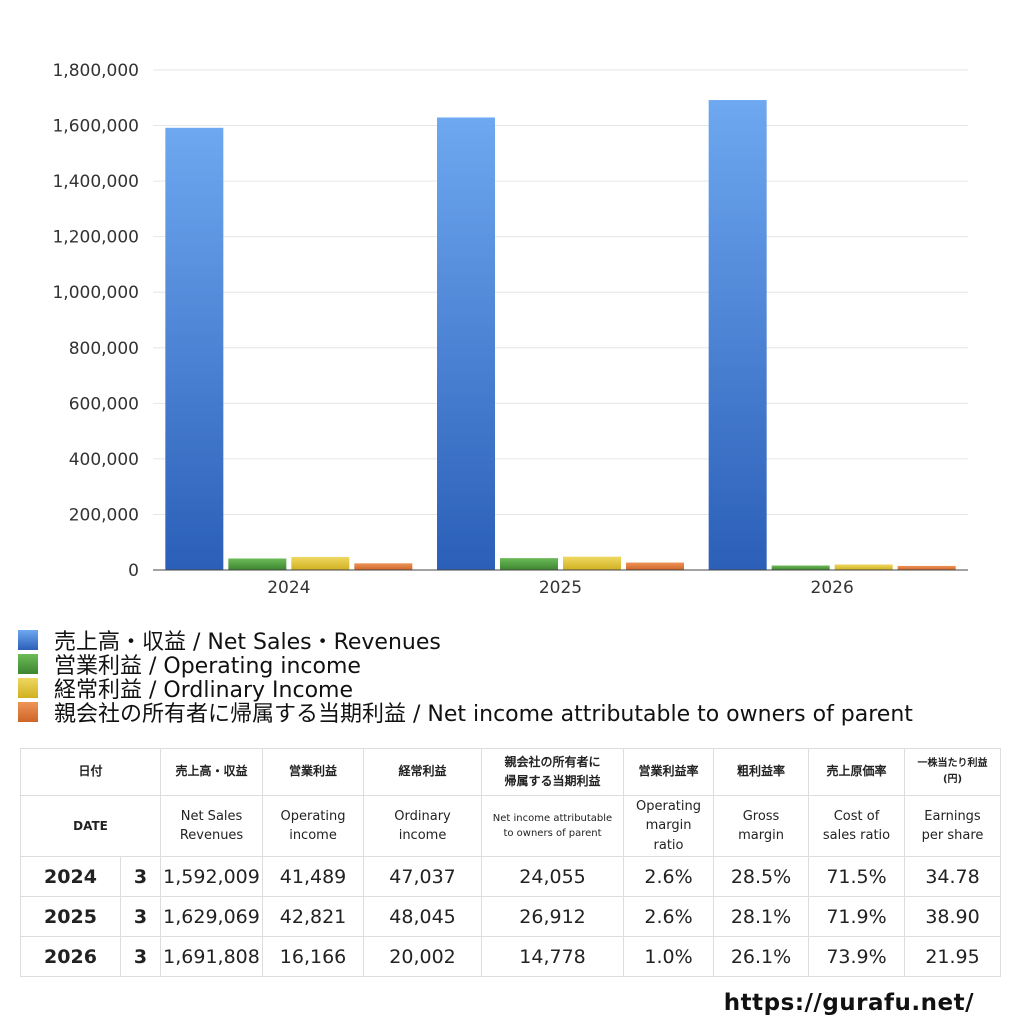 The height and width of the screenshot is (1024, 1024). What do you see at coordinates (104, 349) in the screenshot?
I see `y-tick-label: 800,000` at bounding box center [104, 349].